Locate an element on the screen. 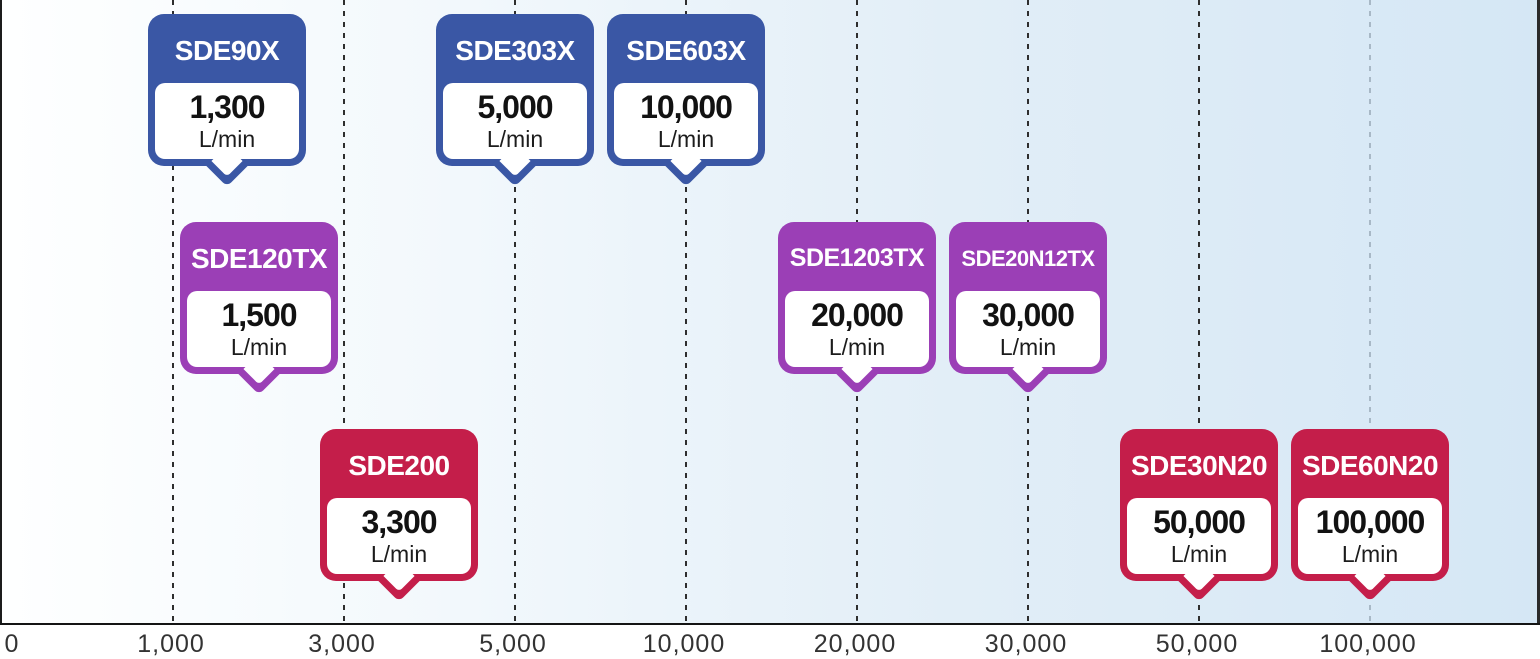 The image size is (1540, 659). flow-value: 50,000 is located at coordinates (1199, 522).